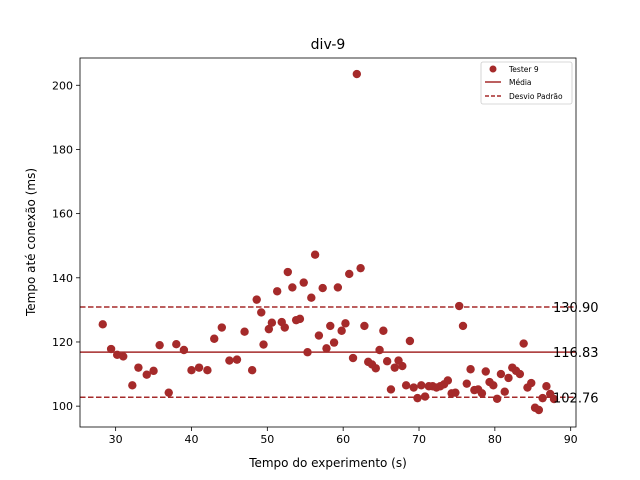 This screenshot has height=480, width=640. What do you see at coordinates (576, 308) in the screenshot?
I see `std-upper-line-label: 130.90` at bounding box center [576, 308].